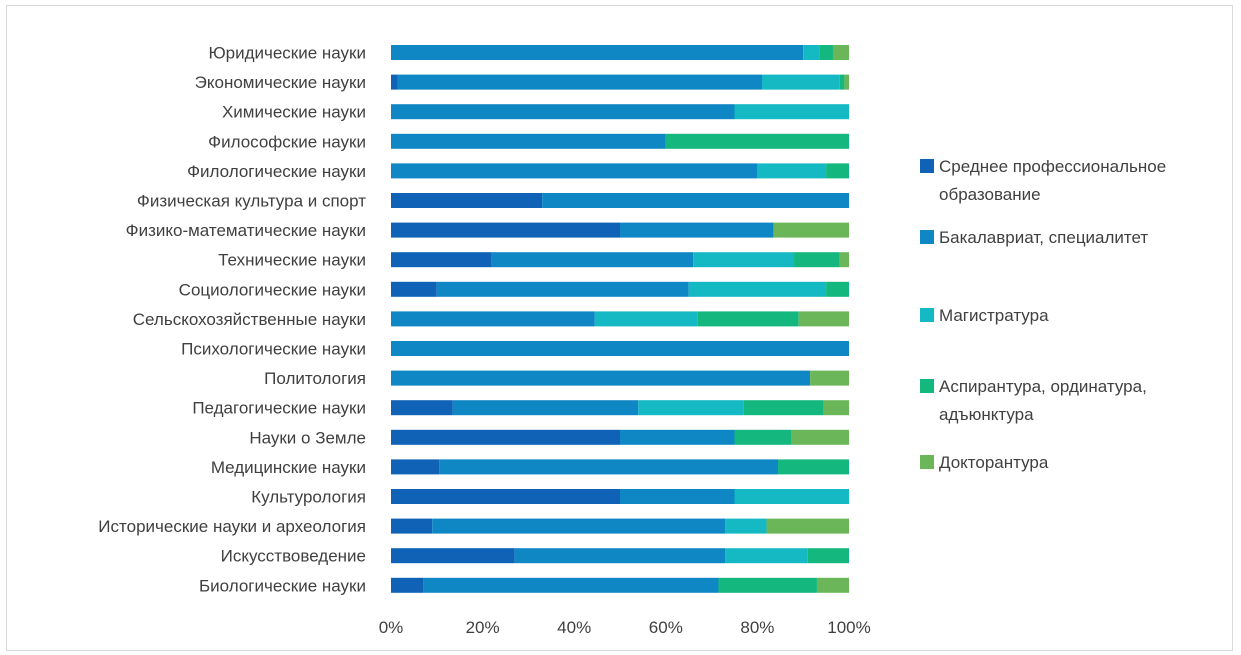 The width and height of the screenshot is (1241, 655). I want to click on x-tick-label: 40%, so click(574, 627).